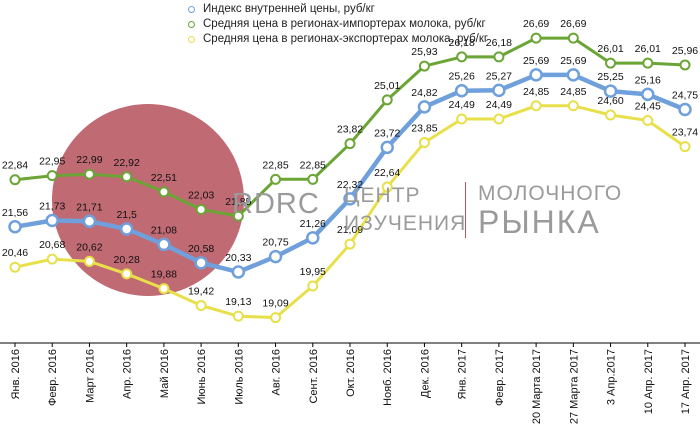 Image resolution: width=700 pixels, height=443 pixels. What do you see at coordinates (351, 373) in the screenshot?
I see `x-tick-label: Окт. 2016` at bounding box center [351, 373].